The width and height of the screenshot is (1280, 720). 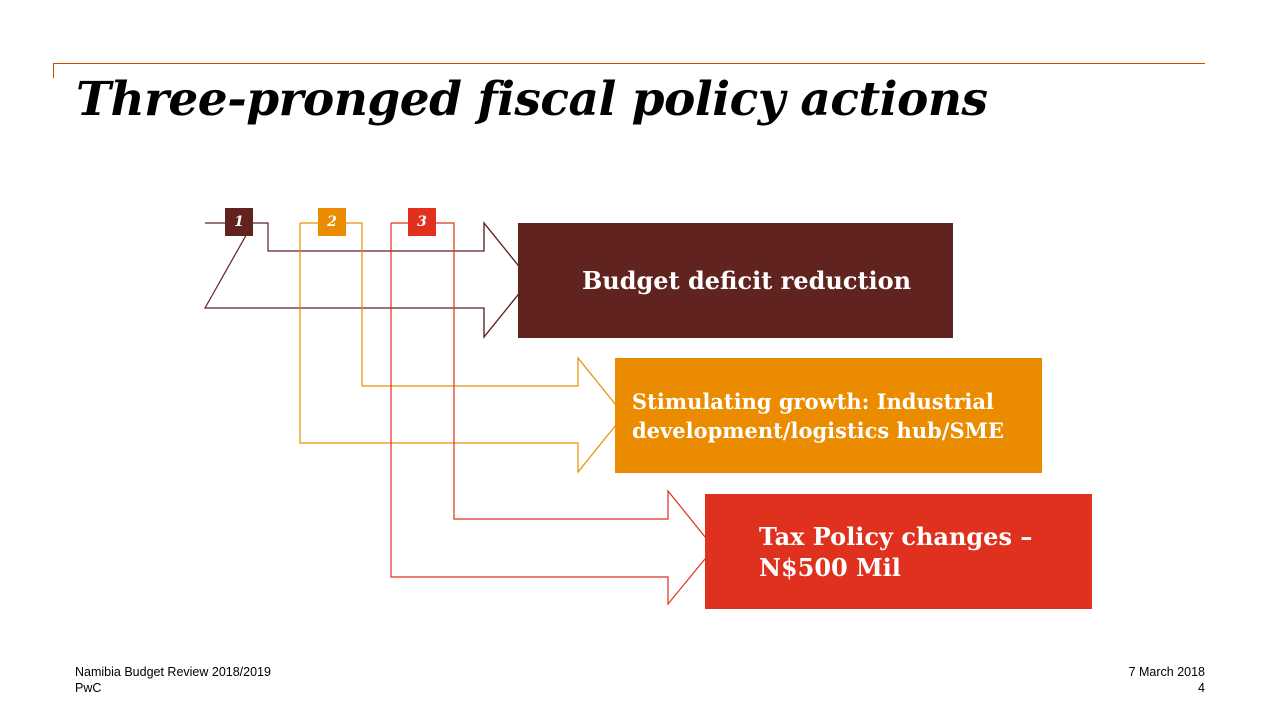 What do you see at coordinates (1201, 688) in the screenshot?
I see `footer-page-number: 4` at bounding box center [1201, 688].